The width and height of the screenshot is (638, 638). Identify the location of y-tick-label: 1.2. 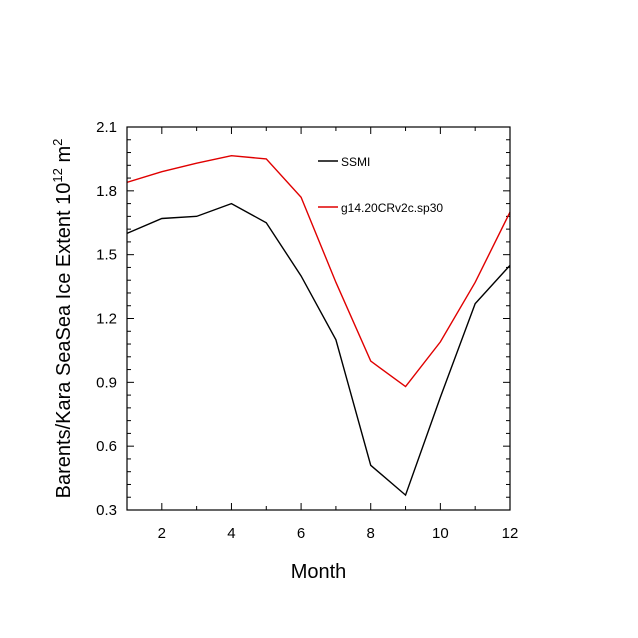
(106, 319).